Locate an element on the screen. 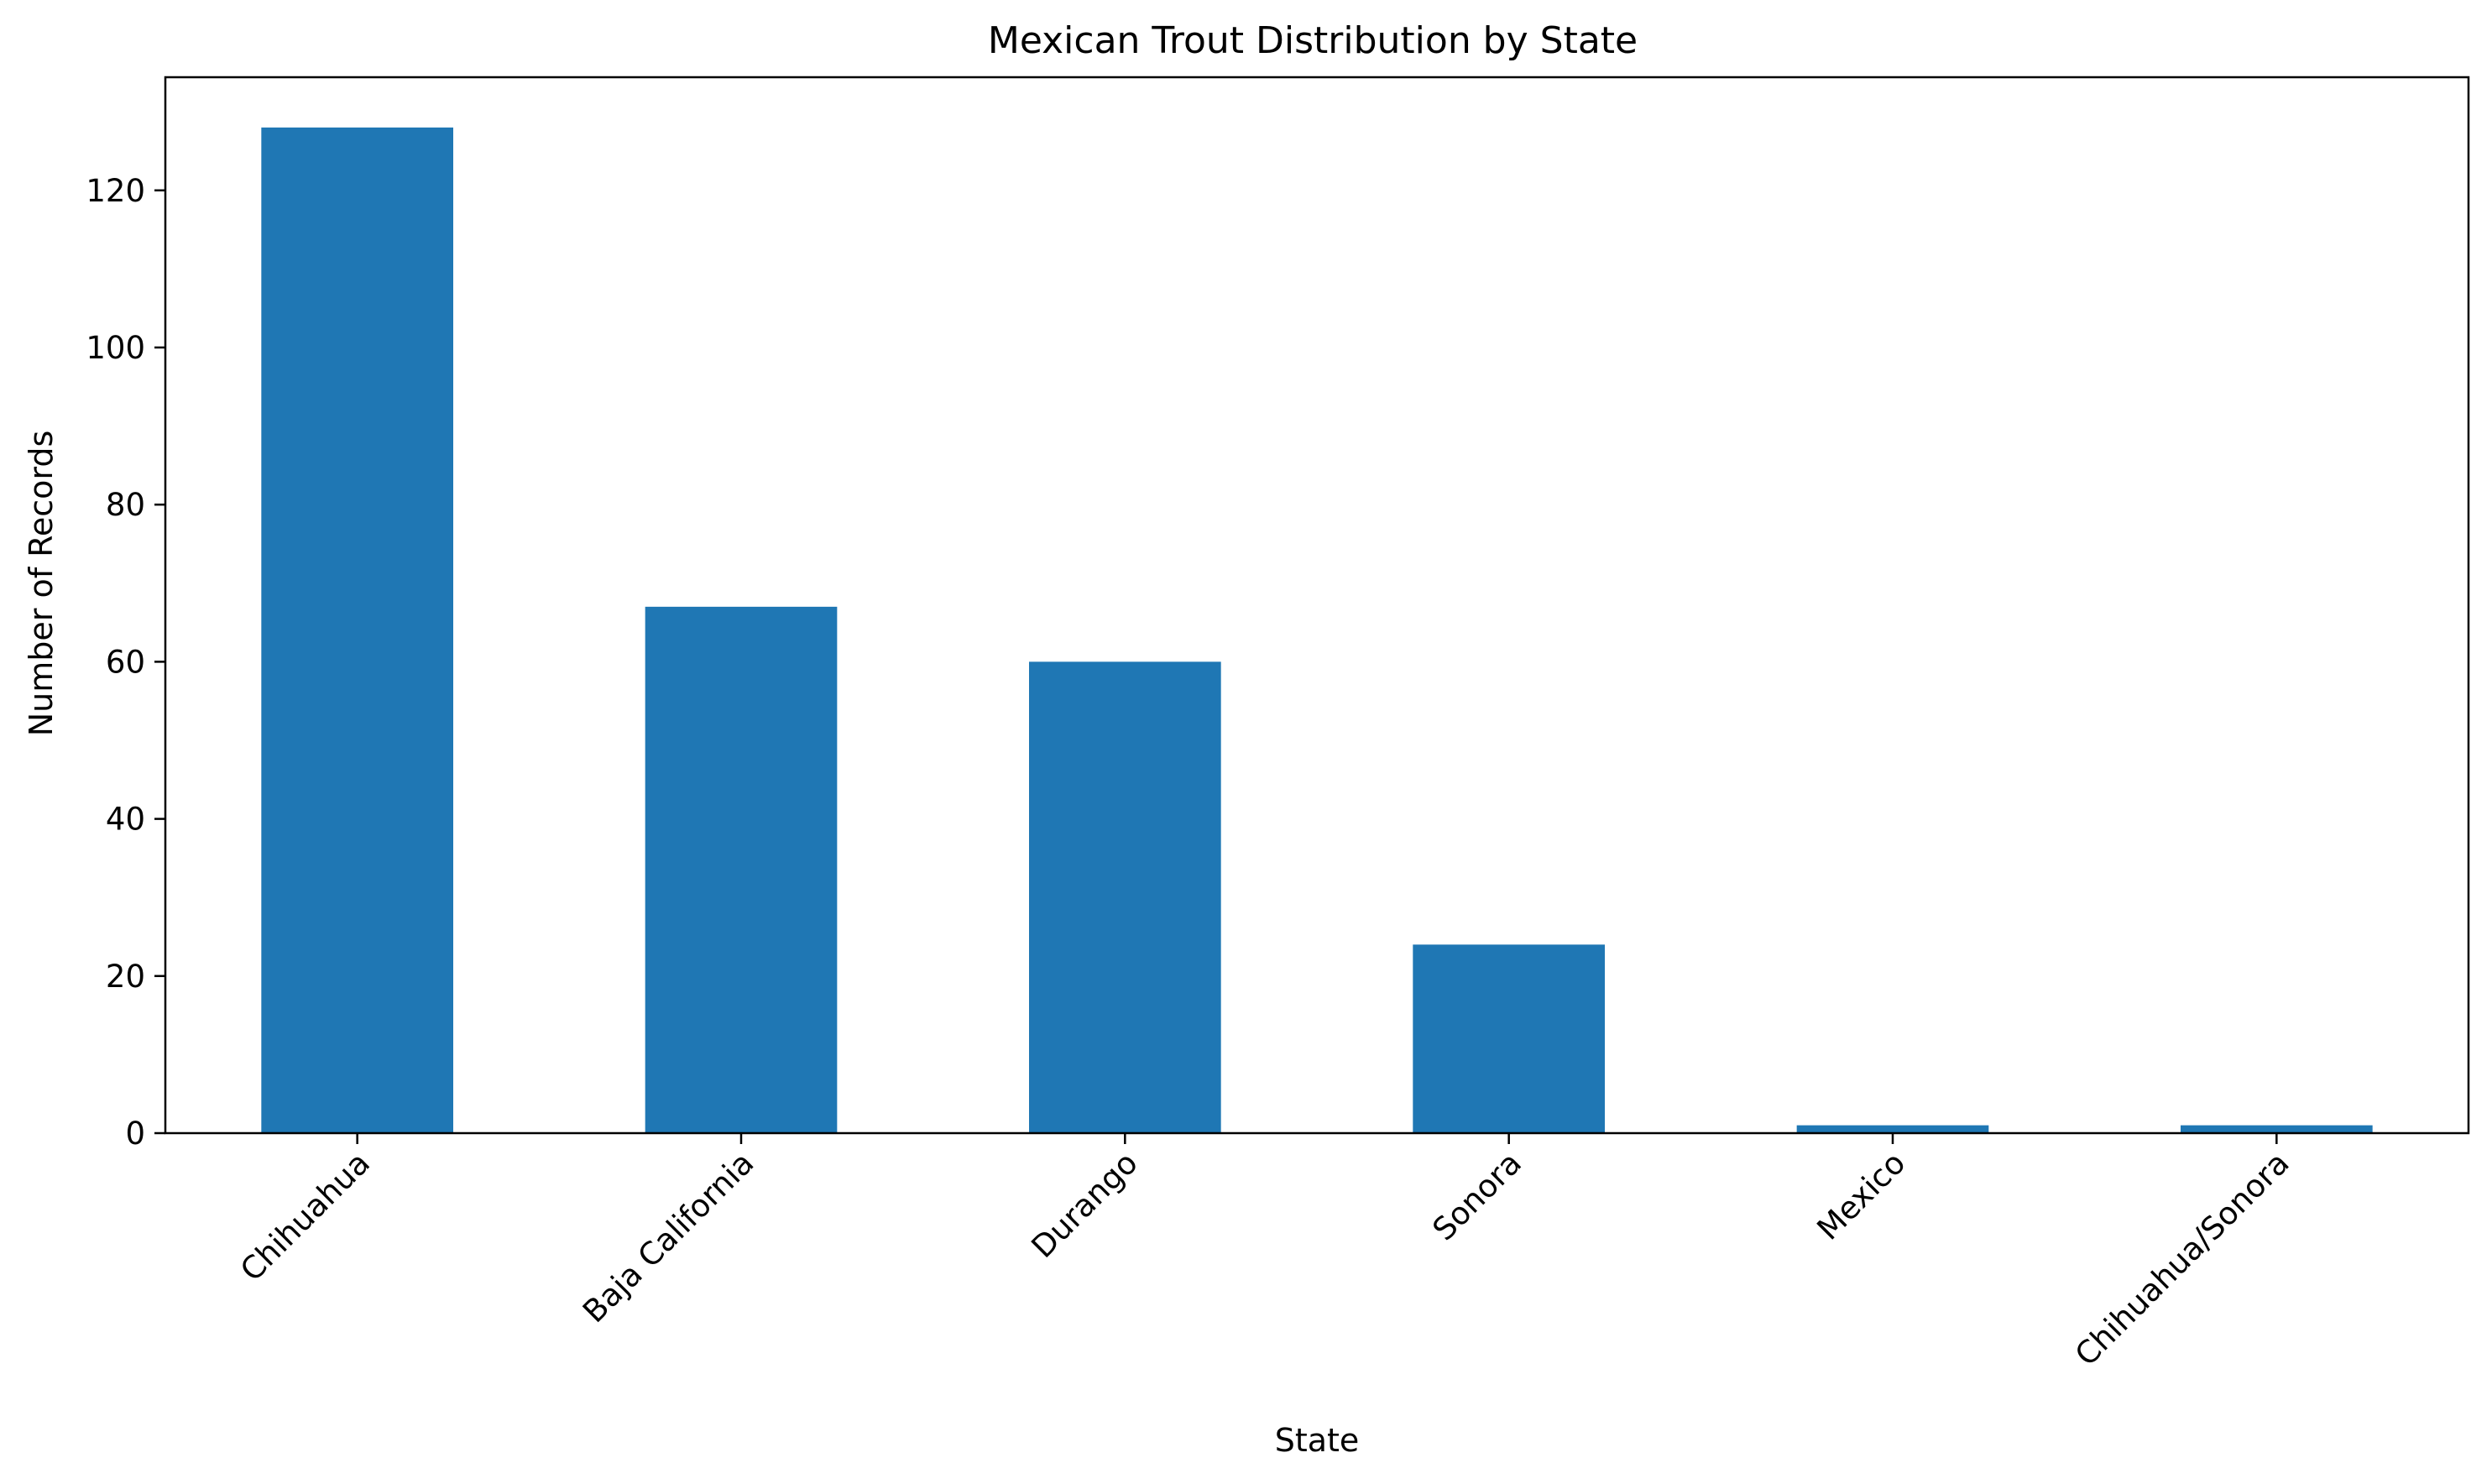 The width and height of the screenshot is (2492, 1484). y-axis-label: Number of Records is located at coordinates (41, 584).